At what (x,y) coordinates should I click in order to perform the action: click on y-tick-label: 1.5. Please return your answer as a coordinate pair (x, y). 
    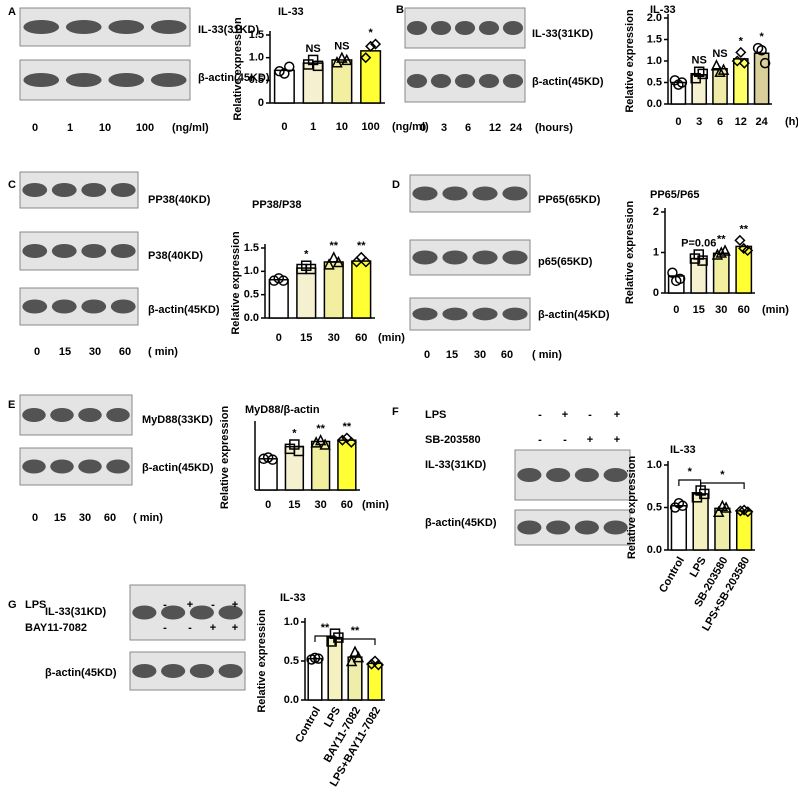
    Looking at the image, I should click on (654, 39).